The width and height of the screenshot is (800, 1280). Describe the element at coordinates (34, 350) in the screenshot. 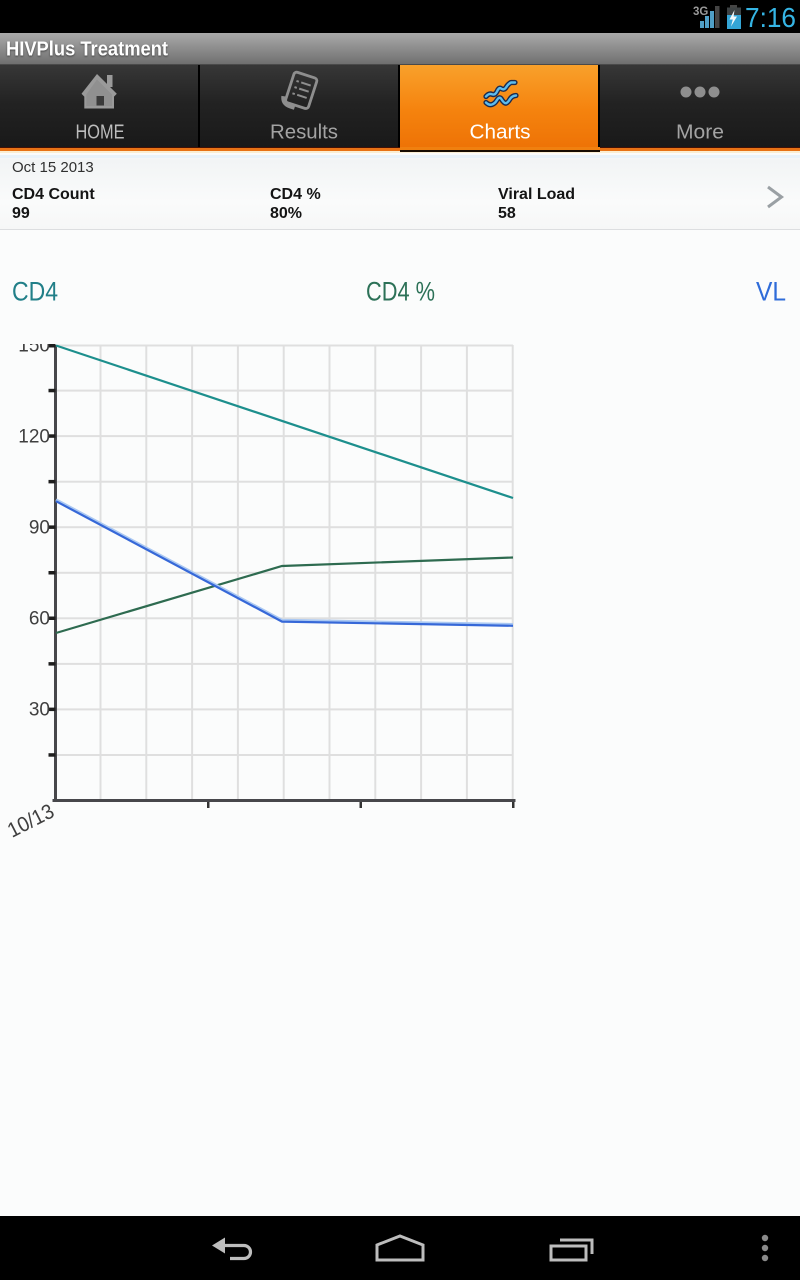

I see `svg-text: 150` at that location.